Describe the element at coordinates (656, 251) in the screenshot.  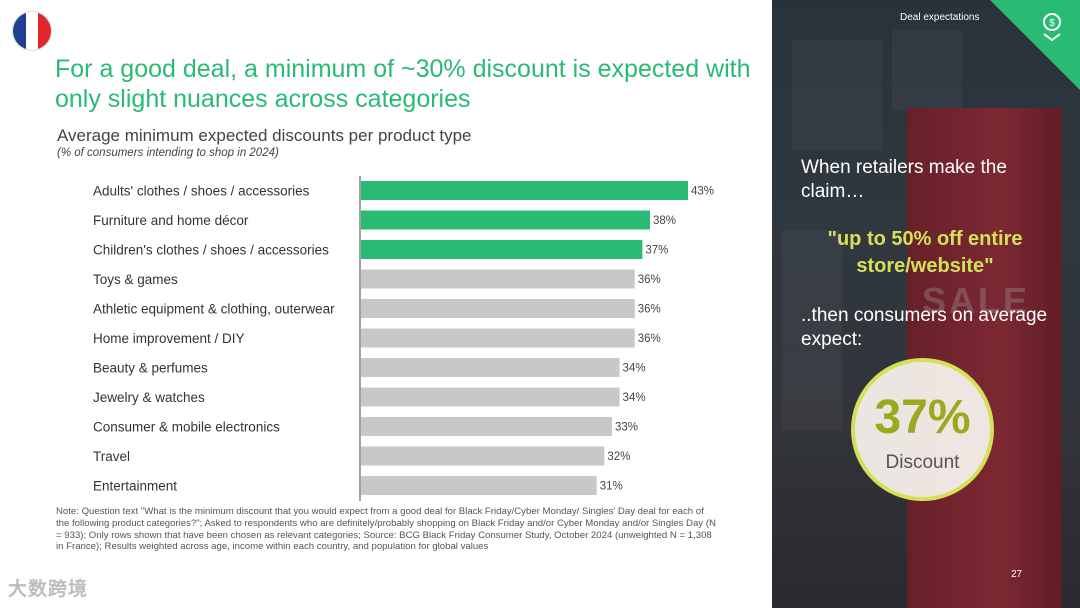
I see `value-label: 37%` at that location.